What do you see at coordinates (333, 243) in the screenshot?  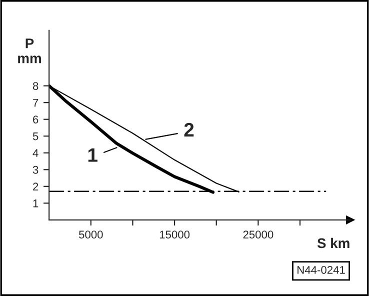 I see `x-axis-title: S km` at bounding box center [333, 243].